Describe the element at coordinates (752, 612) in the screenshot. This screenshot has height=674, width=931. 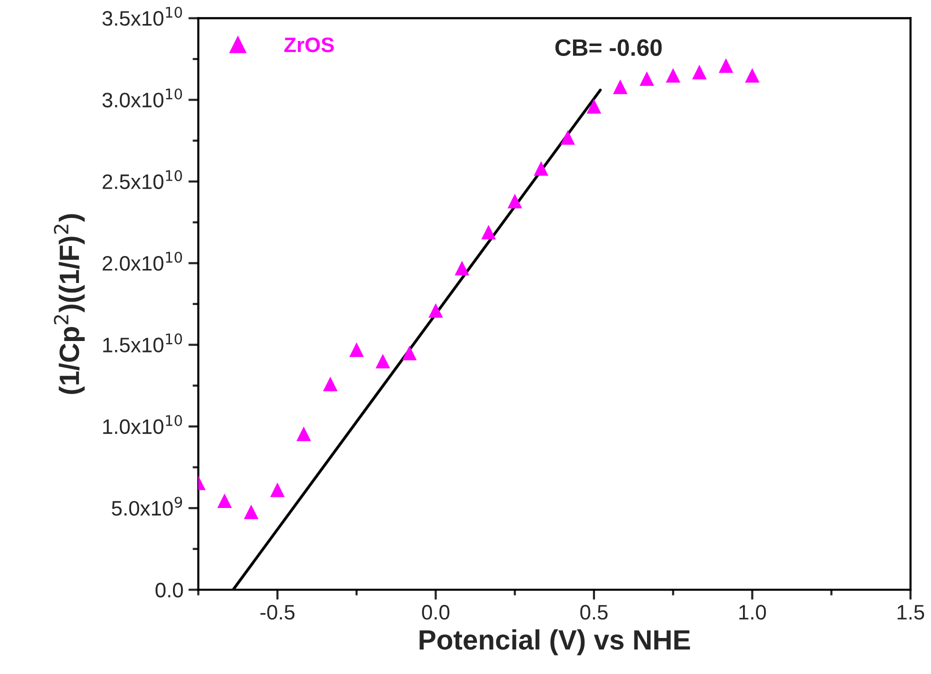
I see `x-tick-label: 1.0` at that location.